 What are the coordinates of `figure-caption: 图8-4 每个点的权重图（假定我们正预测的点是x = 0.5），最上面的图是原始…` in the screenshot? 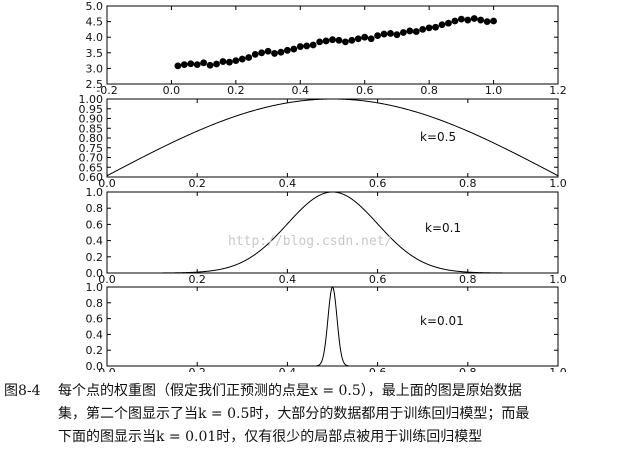 It's located at (322, 414).